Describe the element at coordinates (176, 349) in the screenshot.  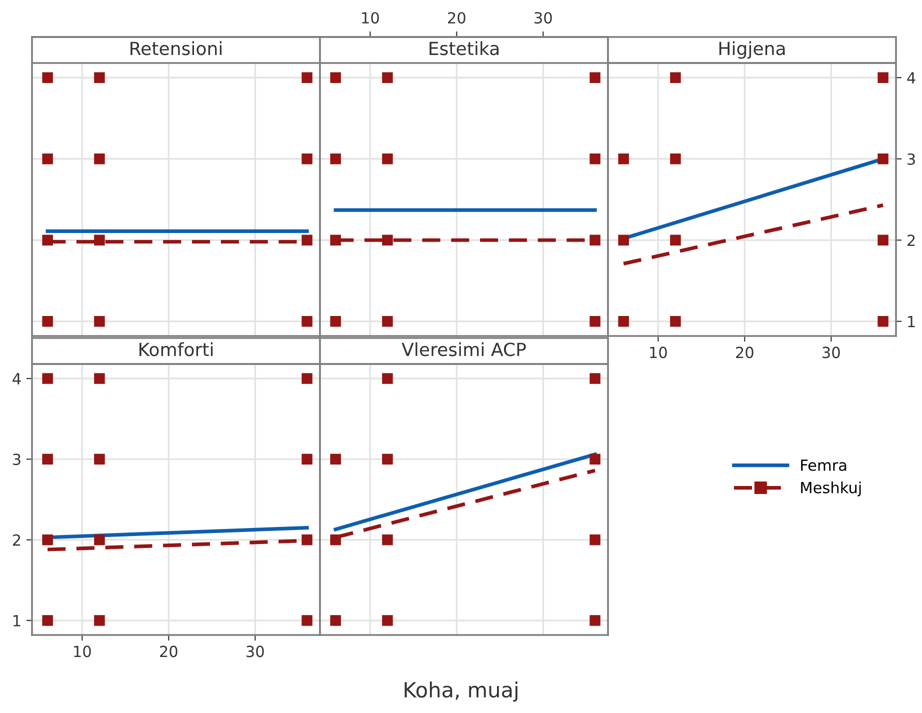
I see `chart-title: Komforti` at that location.